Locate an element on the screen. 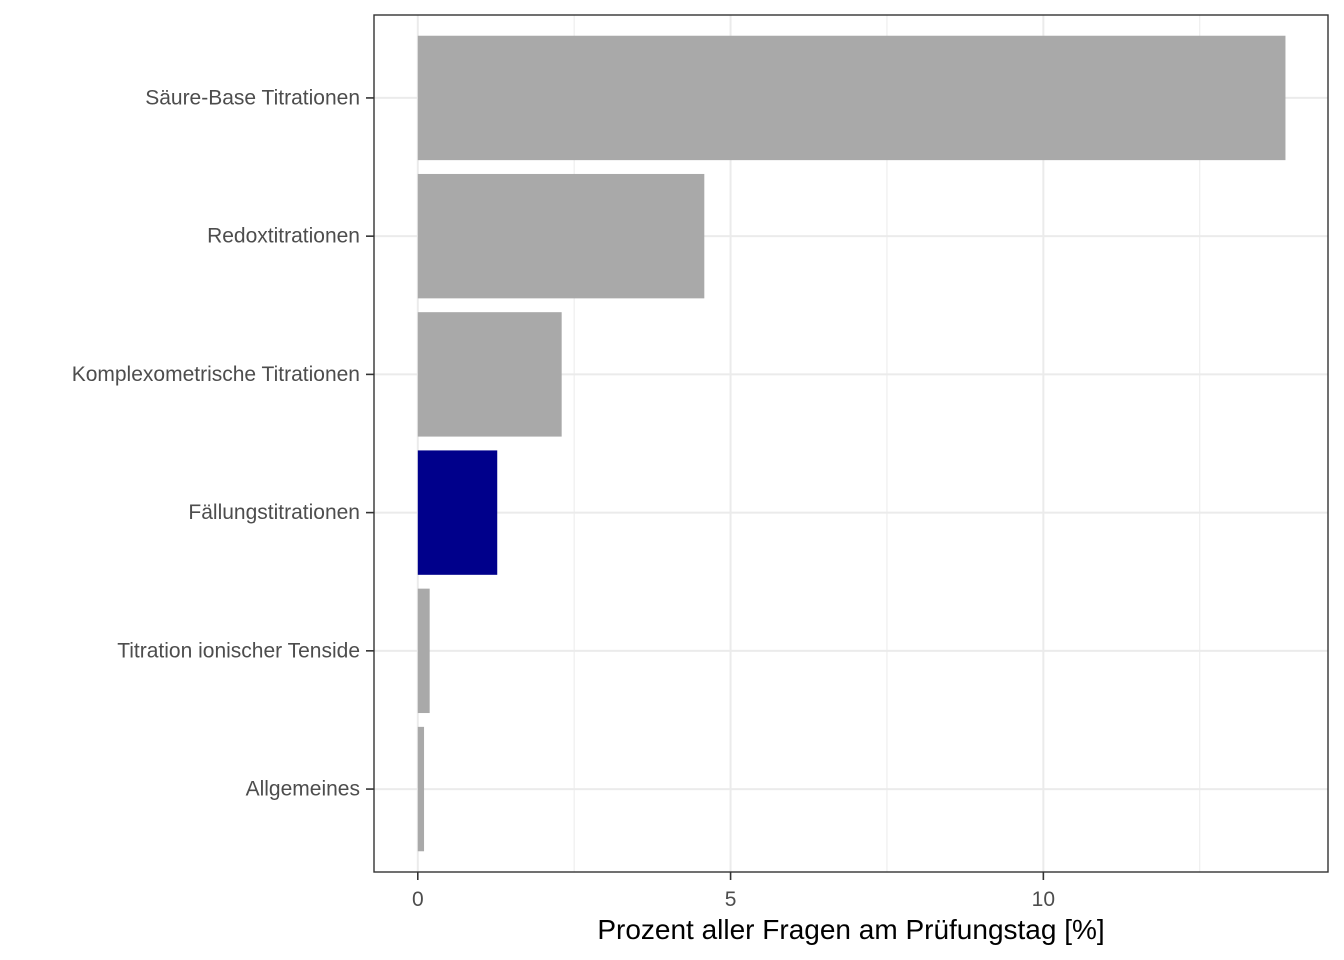  x-axis-title: Prozent aller Fragen am Prüfungstag [%] is located at coordinates (850, 929).